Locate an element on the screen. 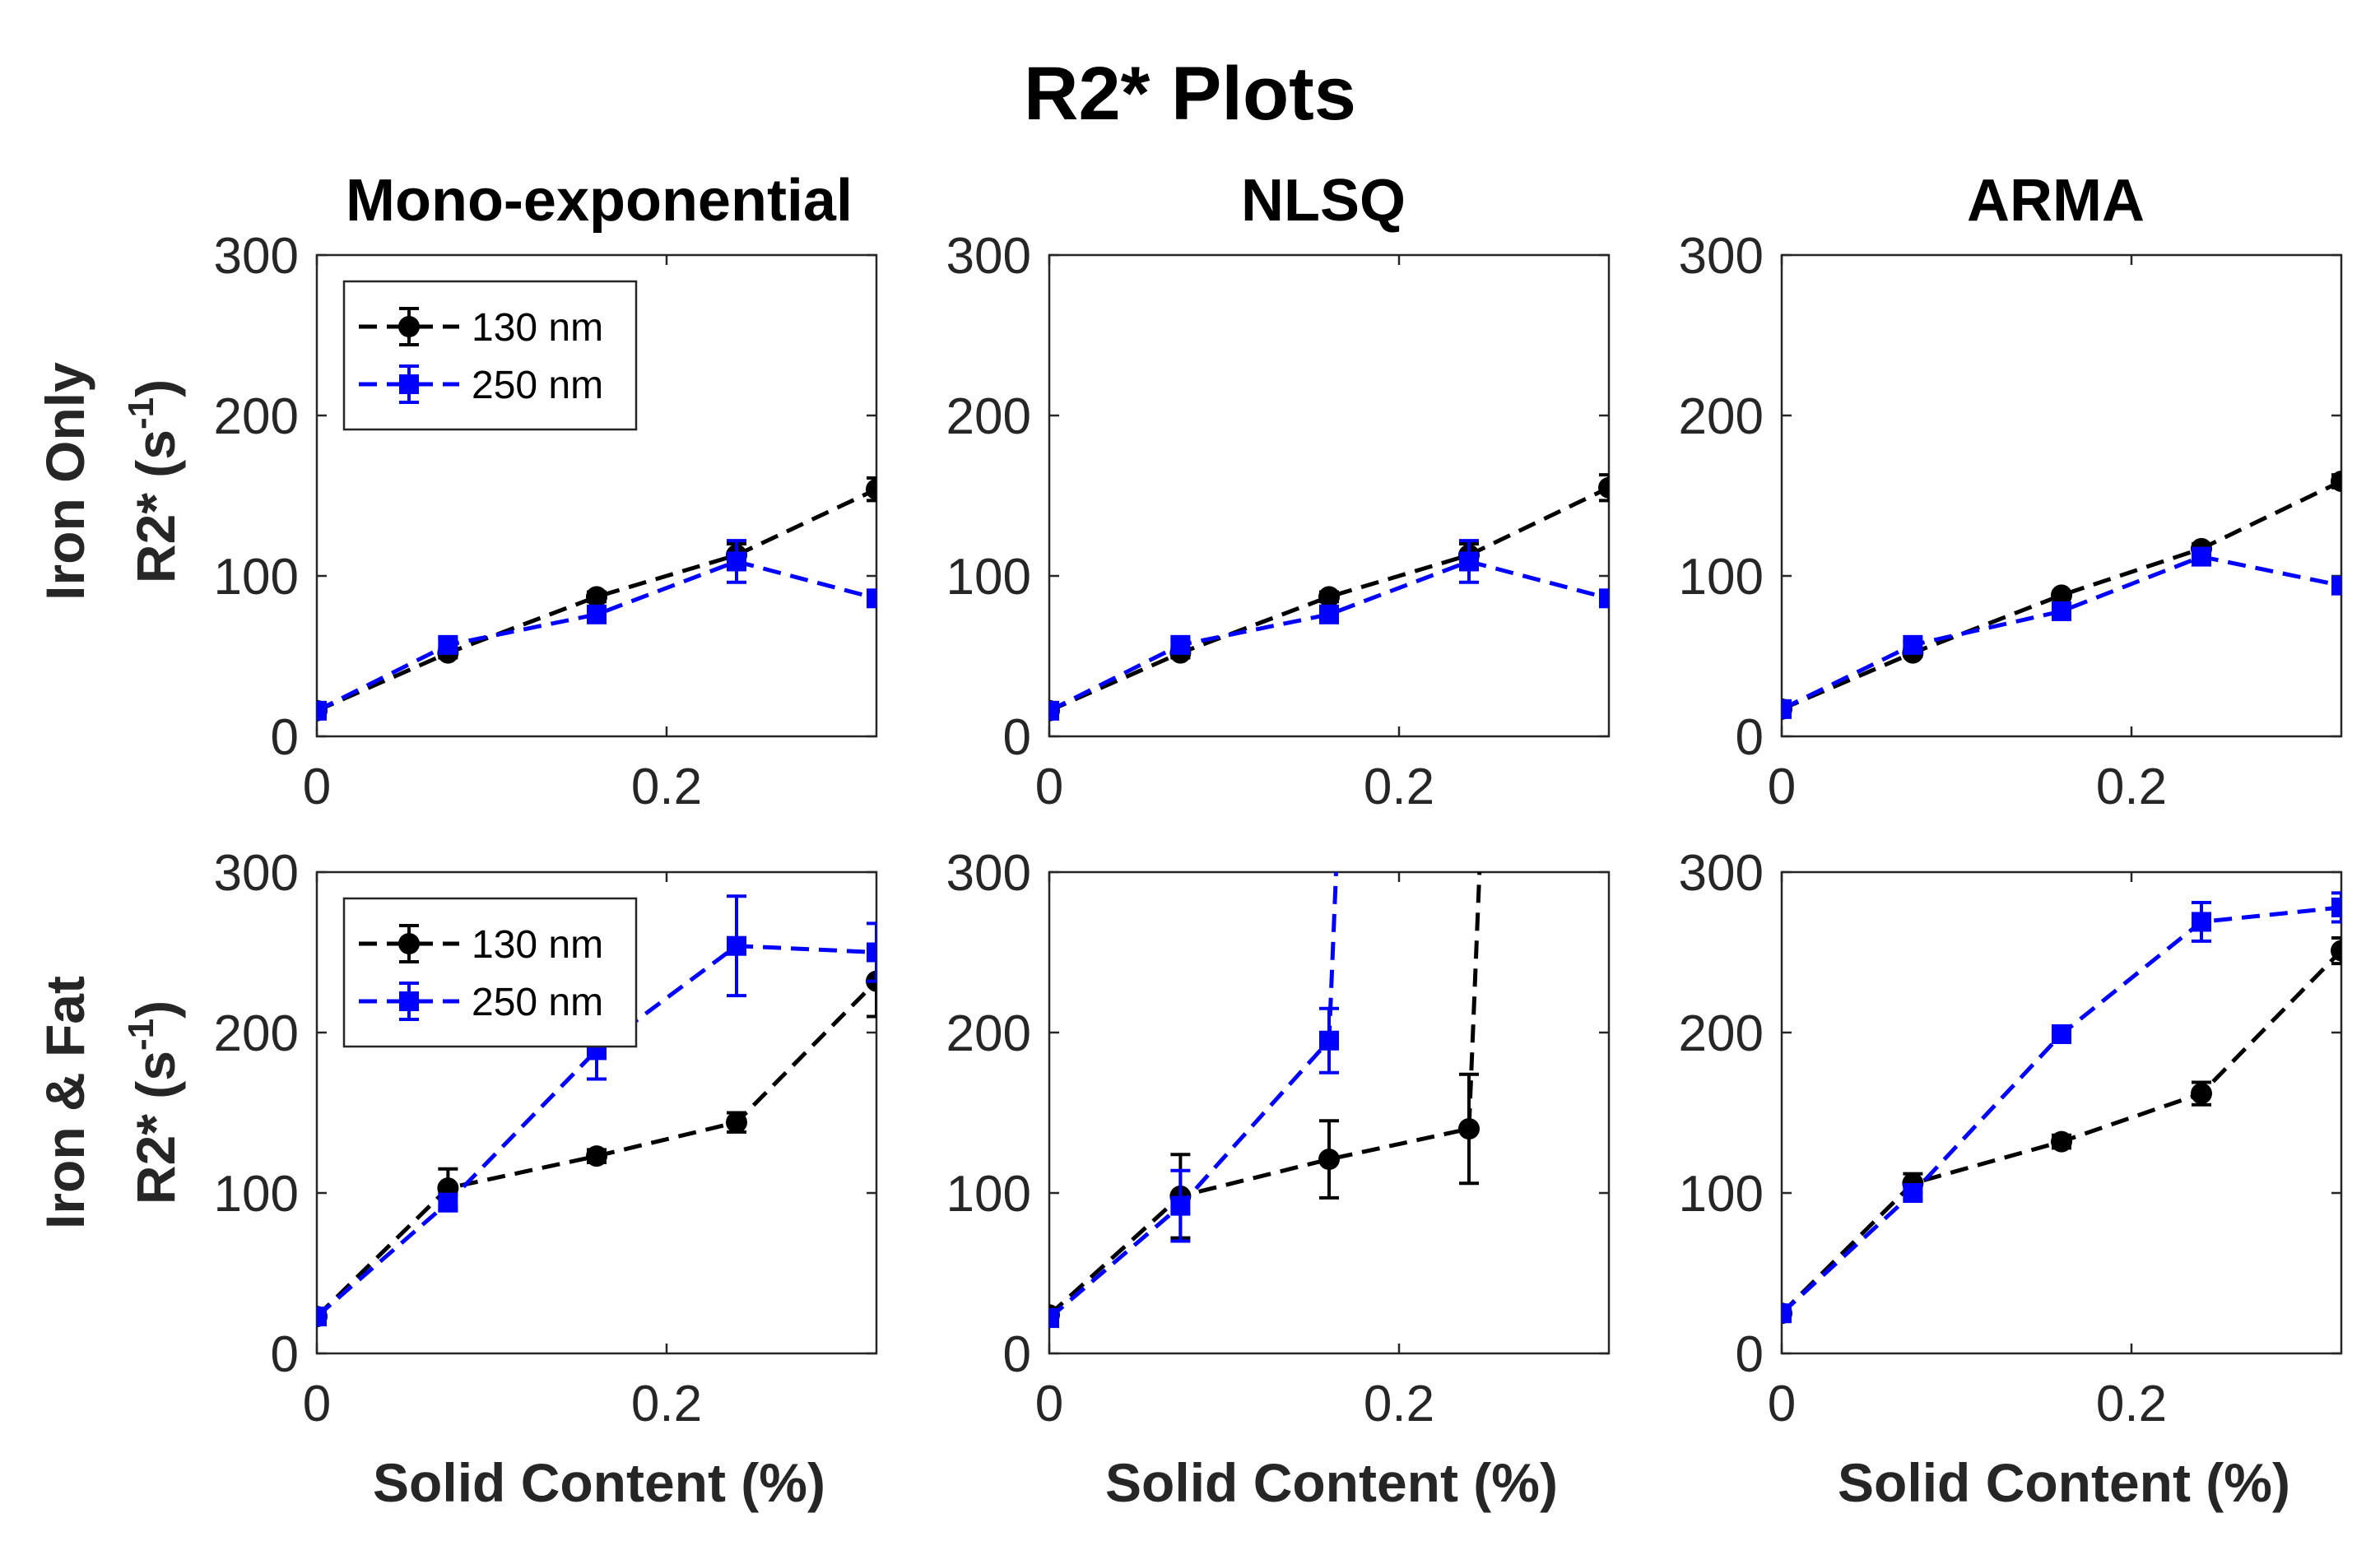 This screenshot has width=2380, height=1541. y-axis-label-row-2: R2* (s-1) is located at coordinates (153, 1102).